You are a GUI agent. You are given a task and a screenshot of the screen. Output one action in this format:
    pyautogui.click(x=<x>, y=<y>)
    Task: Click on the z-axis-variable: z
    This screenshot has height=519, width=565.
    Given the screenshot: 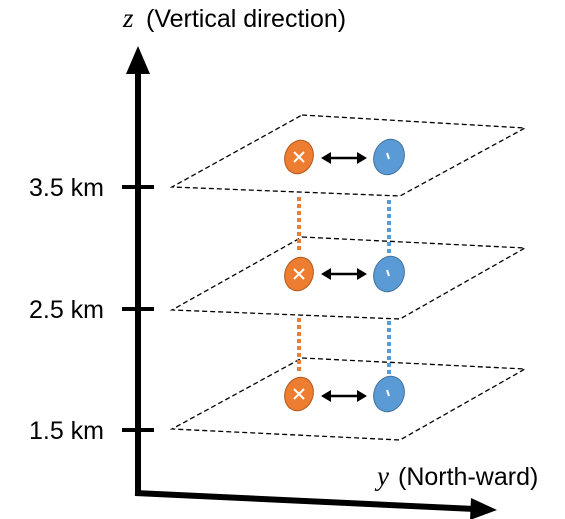 What is the action you would take?
    pyautogui.click(x=128, y=18)
    